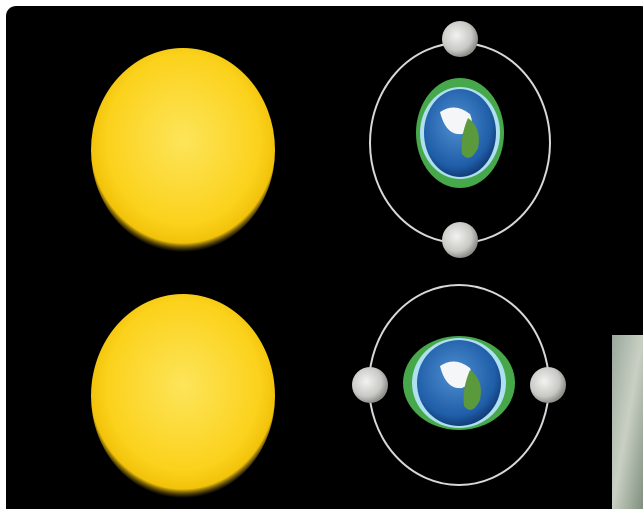 The image size is (643, 509). What do you see at coordinates (627, 422) in the screenshot?
I see `photo-edge` at bounding box center [627, 422].